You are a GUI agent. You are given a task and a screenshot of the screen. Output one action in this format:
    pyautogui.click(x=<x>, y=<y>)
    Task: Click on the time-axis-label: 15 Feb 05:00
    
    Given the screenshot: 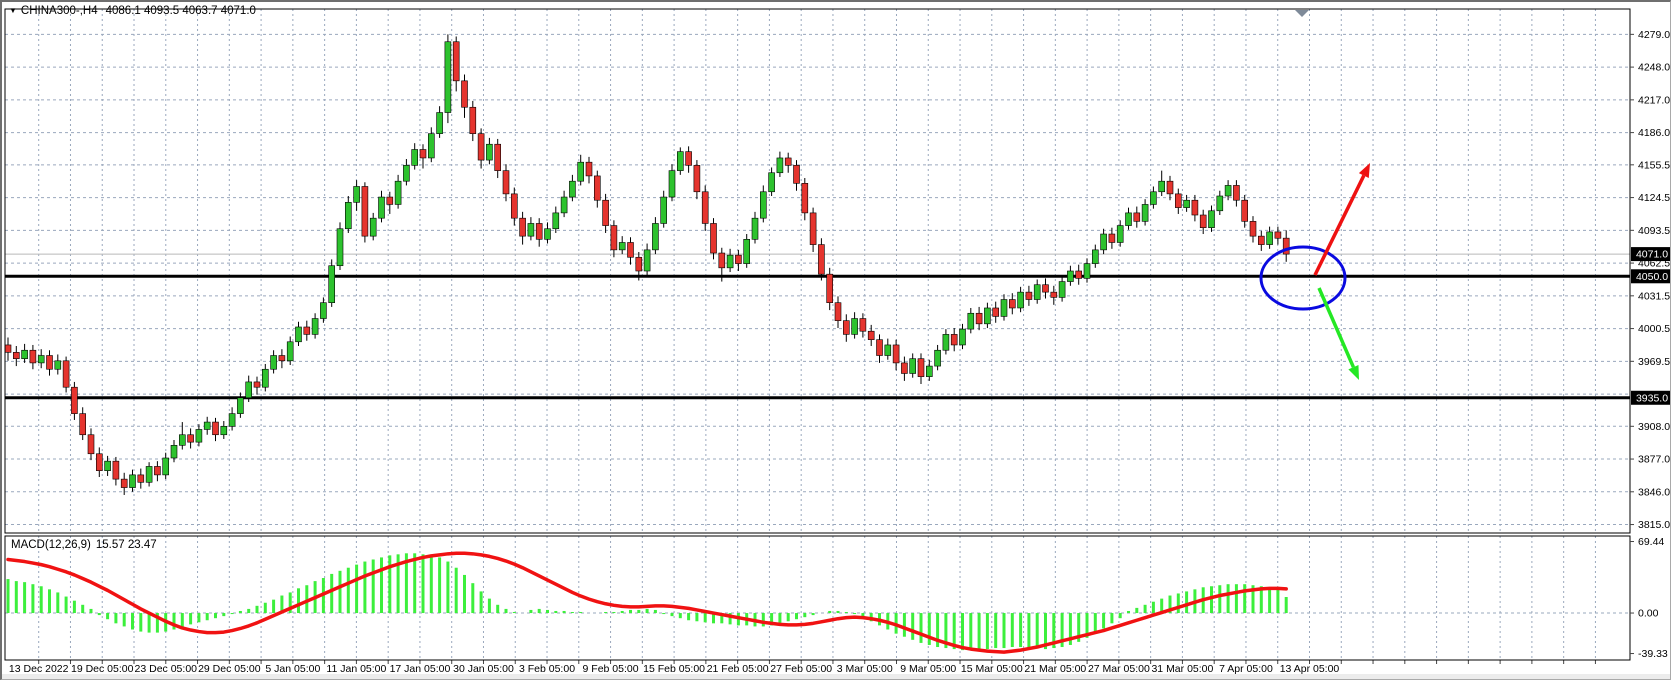 What is the action you would take?
    pyautogui.click(x=674, y=669)
    